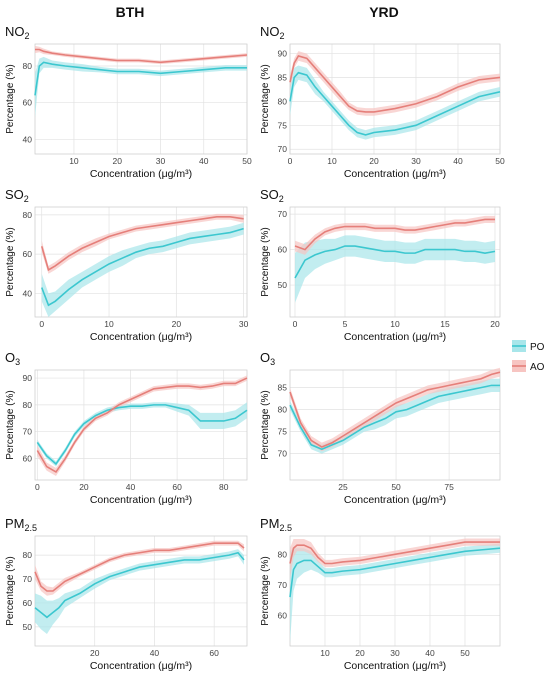  Describe the element at coordinates (130, 12) in the screenshot. I see `column-header-bth: BTH` at that location.